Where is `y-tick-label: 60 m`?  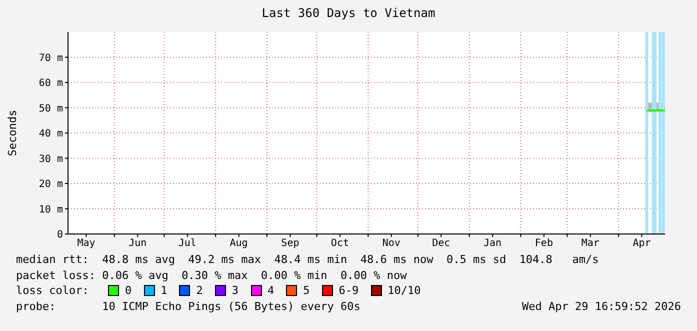 y-tick-label: 60 m is located at coordinates (50, 84).